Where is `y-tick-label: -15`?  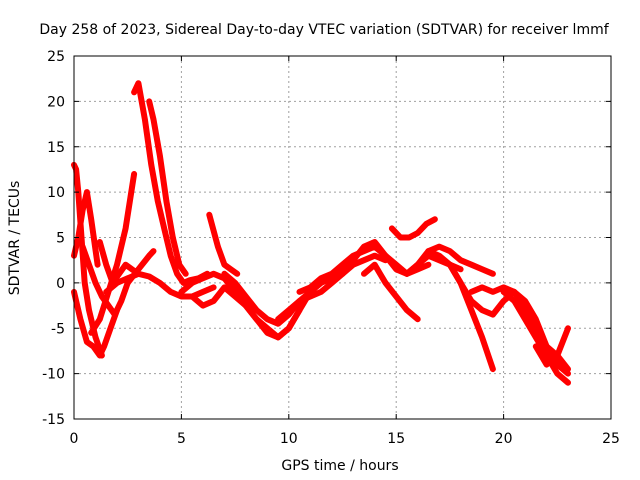
y-tick-label: -15 is located at coordinates (53, 420).